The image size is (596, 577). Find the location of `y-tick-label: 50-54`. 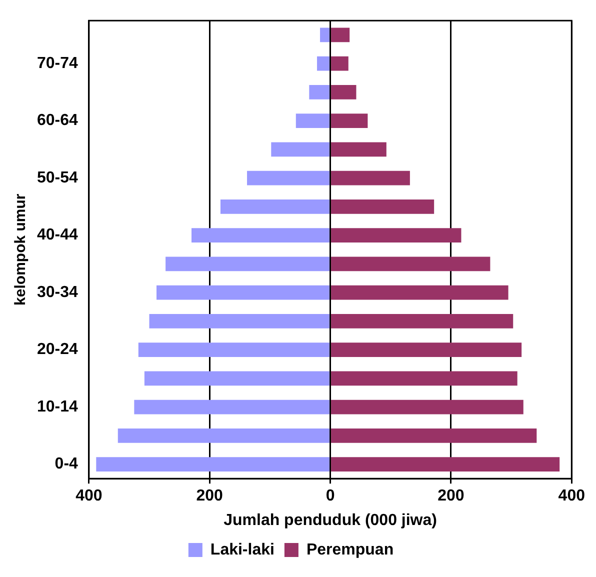

y-tick-label: 50-54 is located at coordinates (57, 177).